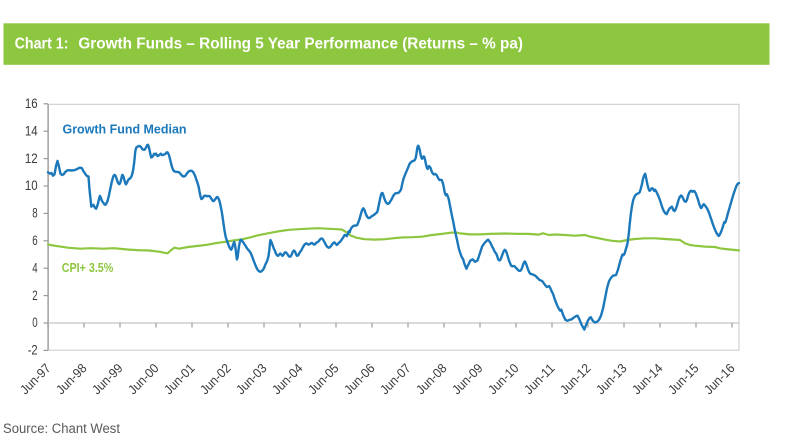 This screenshot has height=443, width=800. Describe the element at coordinates (359, 379) in the screenshot. I see `svg-text: Jun-06` at that location.